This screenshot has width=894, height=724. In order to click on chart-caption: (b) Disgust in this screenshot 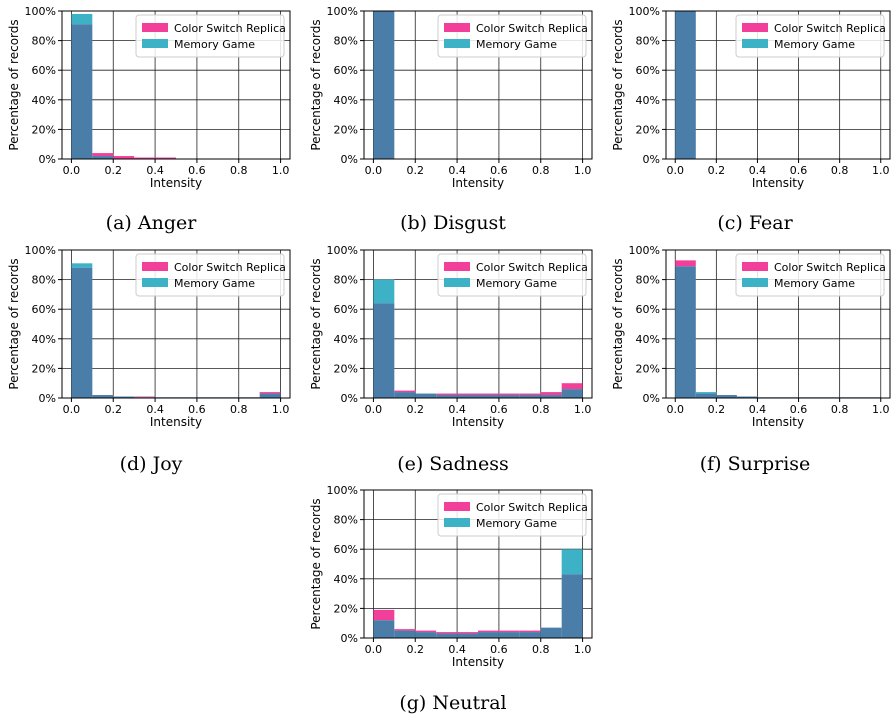, I will do `click(453, 223)`.